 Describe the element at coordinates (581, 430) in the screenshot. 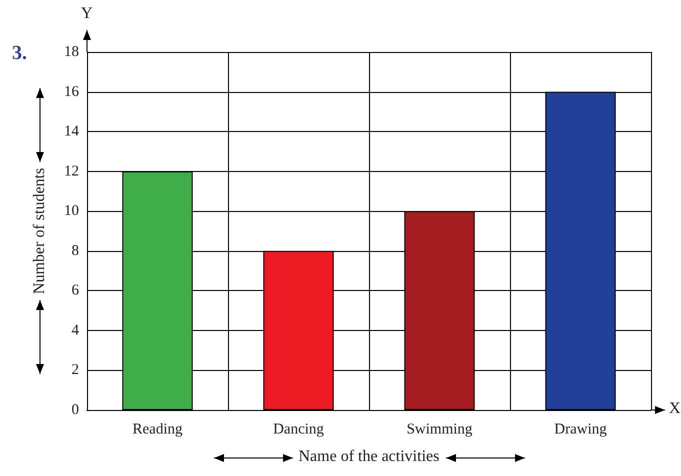

I see `x-tick-label: Drawing` at that location.